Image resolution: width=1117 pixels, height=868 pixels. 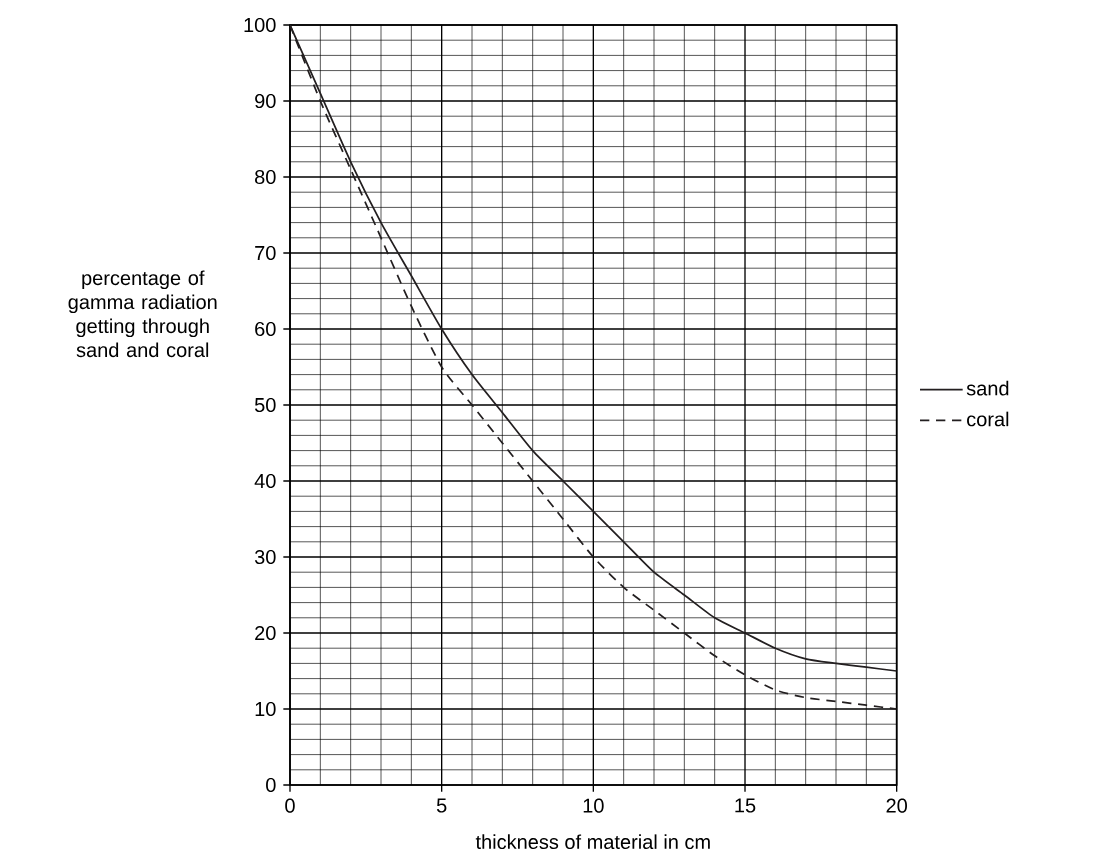 What do you see at coordinates (265, 253) in the screenshot?
I see `y-tick-label: 70` at bounding box center [265, 253].